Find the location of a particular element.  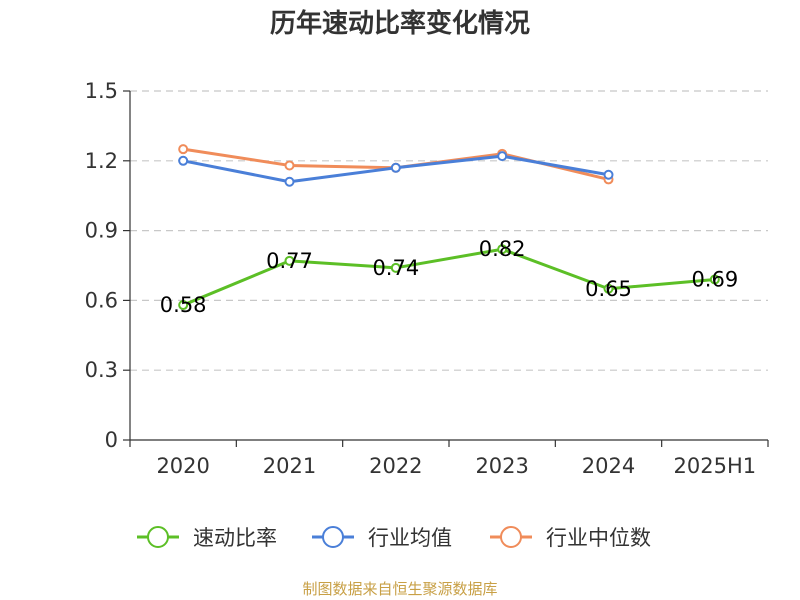

x-tick-label: 2021 is located at coordinates (289, 466).